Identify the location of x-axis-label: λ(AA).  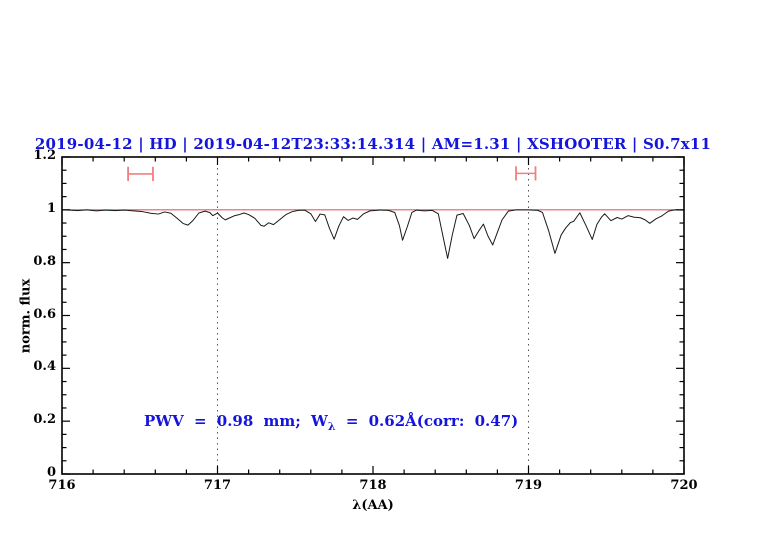
(373, 505).